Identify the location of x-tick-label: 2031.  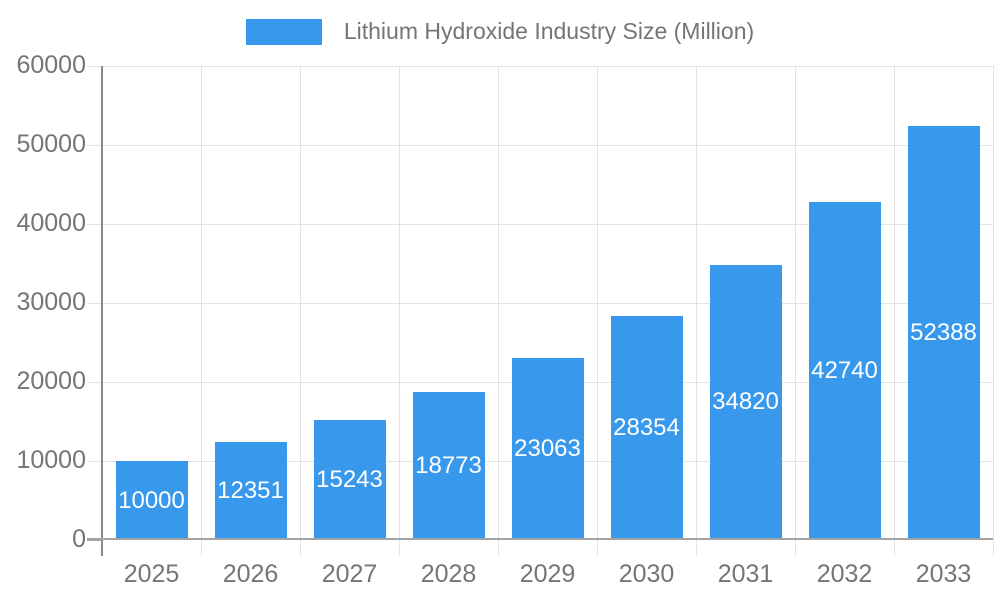
(745, 574).